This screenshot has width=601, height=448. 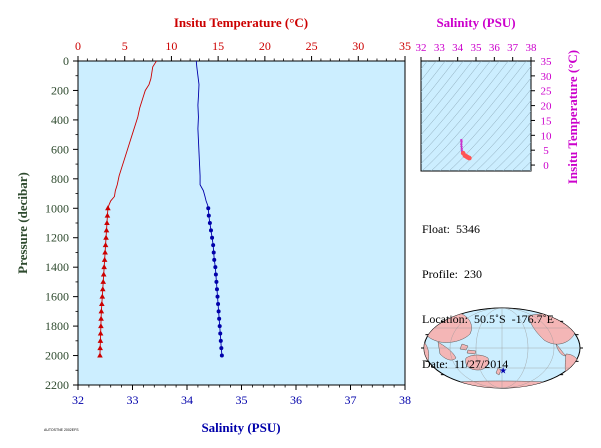 I want to click on salinity-tick-label: 36, so click(x=296, y=400).